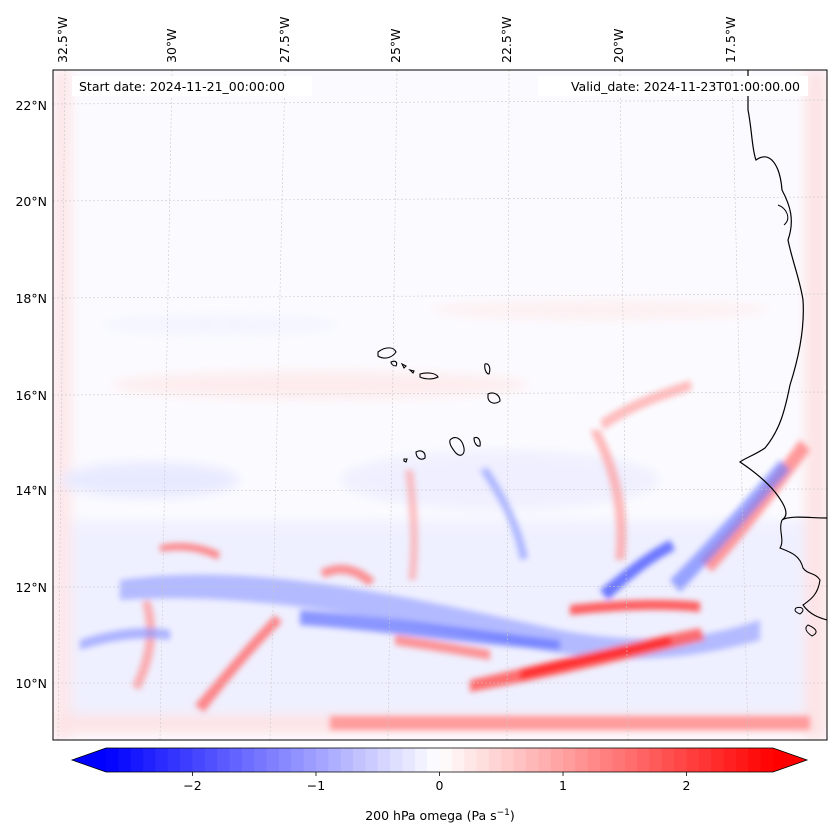 The width and height of the screenshot is (837, 839). I want to click on colorbar-cells, so click(440, 760).